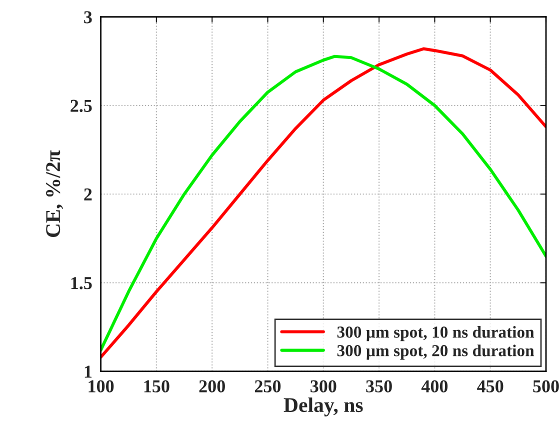  I want to click on x-tick-label: 500, so click(546, 386).